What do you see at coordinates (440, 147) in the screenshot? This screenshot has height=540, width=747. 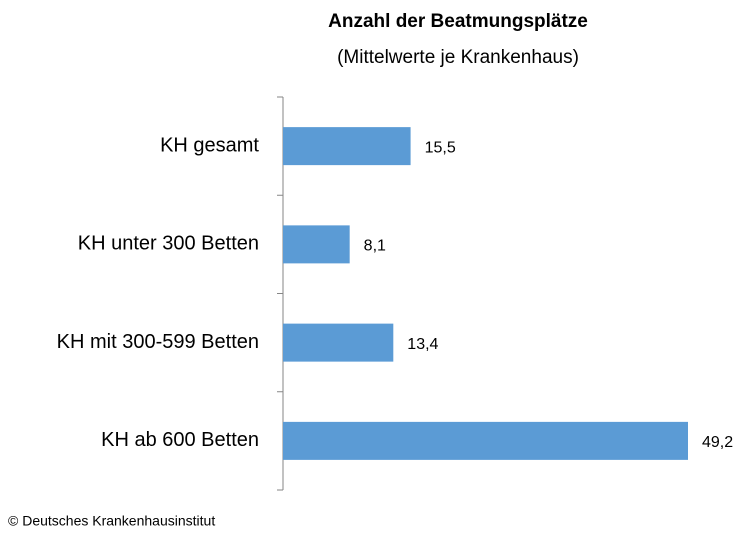 I see `value-label: 15,5` at bounding box center [440, 147].